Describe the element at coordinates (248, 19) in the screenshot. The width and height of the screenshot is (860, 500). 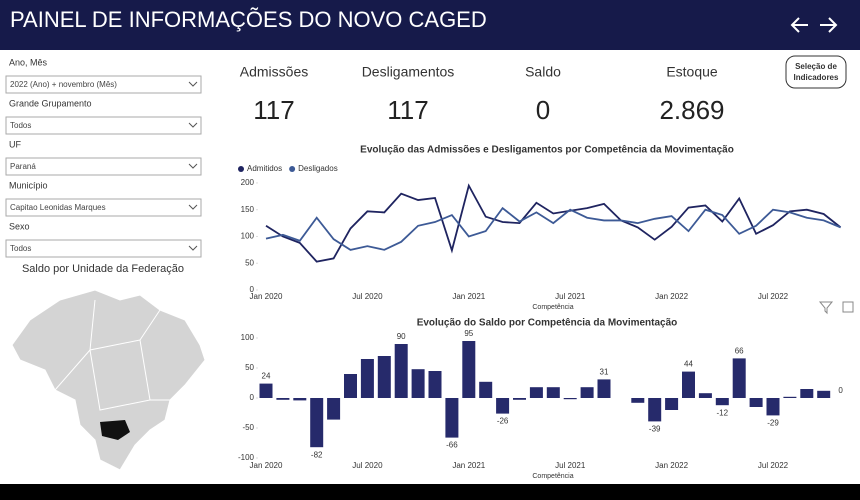
I see `header-title: PAINEL DE INFORMAÇÕES DO NOVO CAGED` at that location.